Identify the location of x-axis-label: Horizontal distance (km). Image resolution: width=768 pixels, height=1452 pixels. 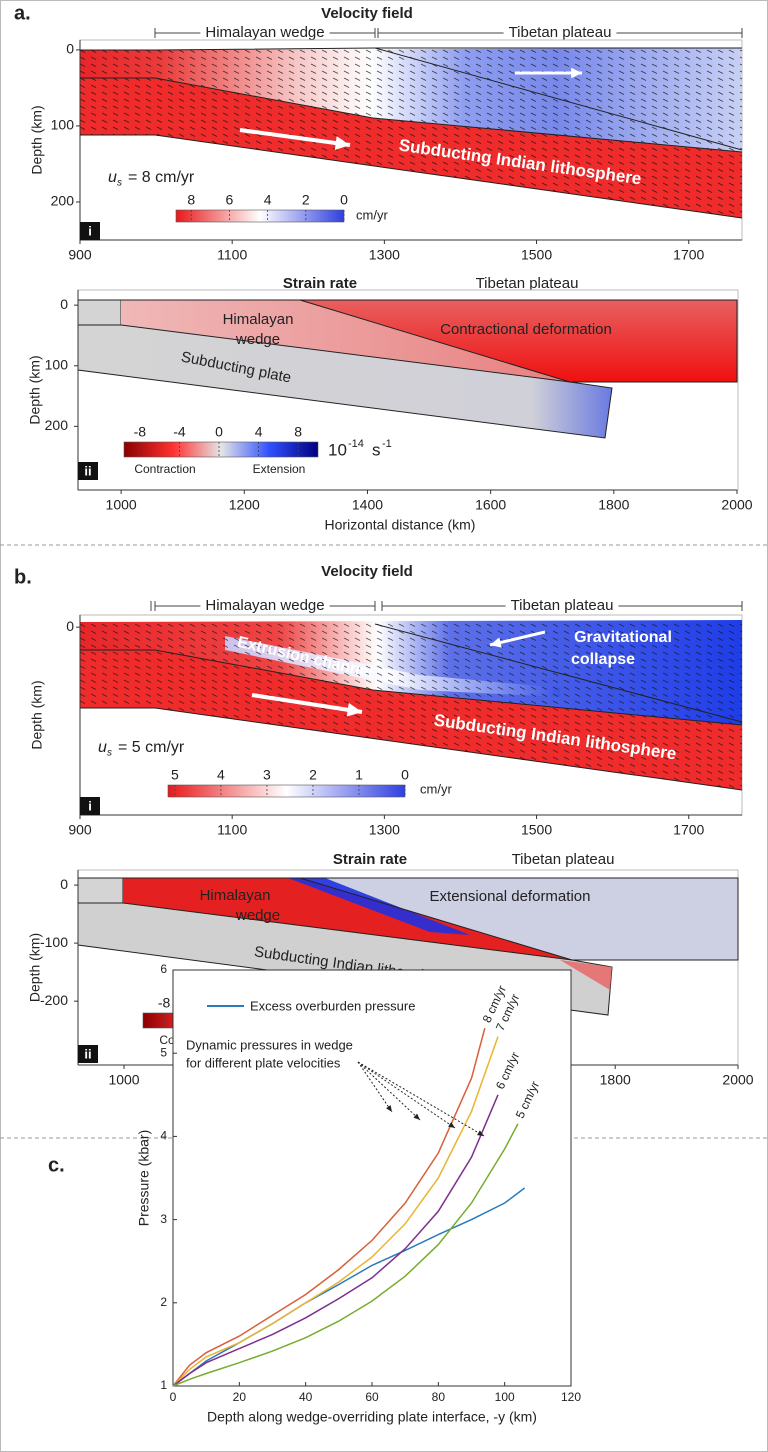
(400, 525).